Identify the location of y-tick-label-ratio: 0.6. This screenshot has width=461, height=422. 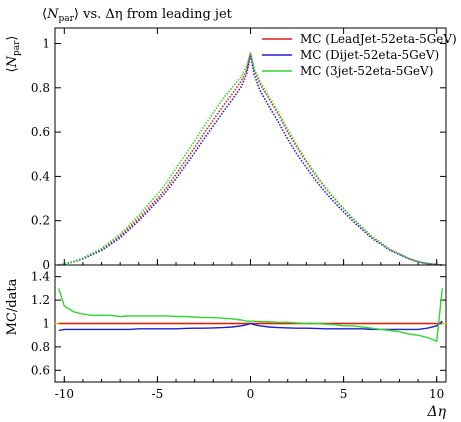
(40, 370).